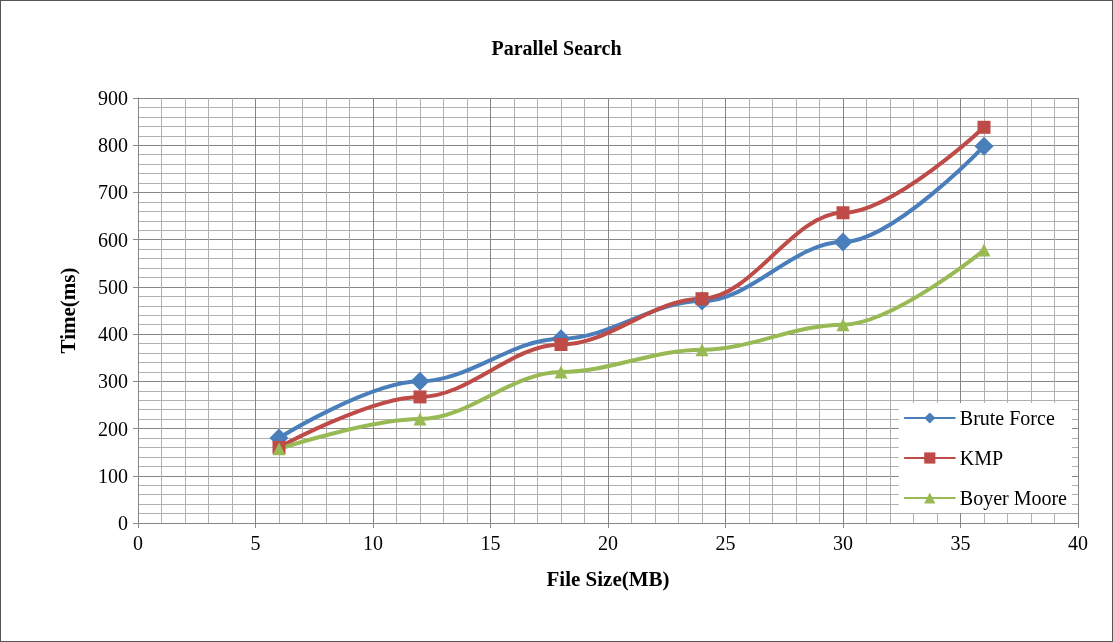 The height and width of the screenshot is (642, 1113). What do you see at coordinates (843, 543) in the screenshot?
I see `x-tick-label: 30` at bounding box center [843, 543].